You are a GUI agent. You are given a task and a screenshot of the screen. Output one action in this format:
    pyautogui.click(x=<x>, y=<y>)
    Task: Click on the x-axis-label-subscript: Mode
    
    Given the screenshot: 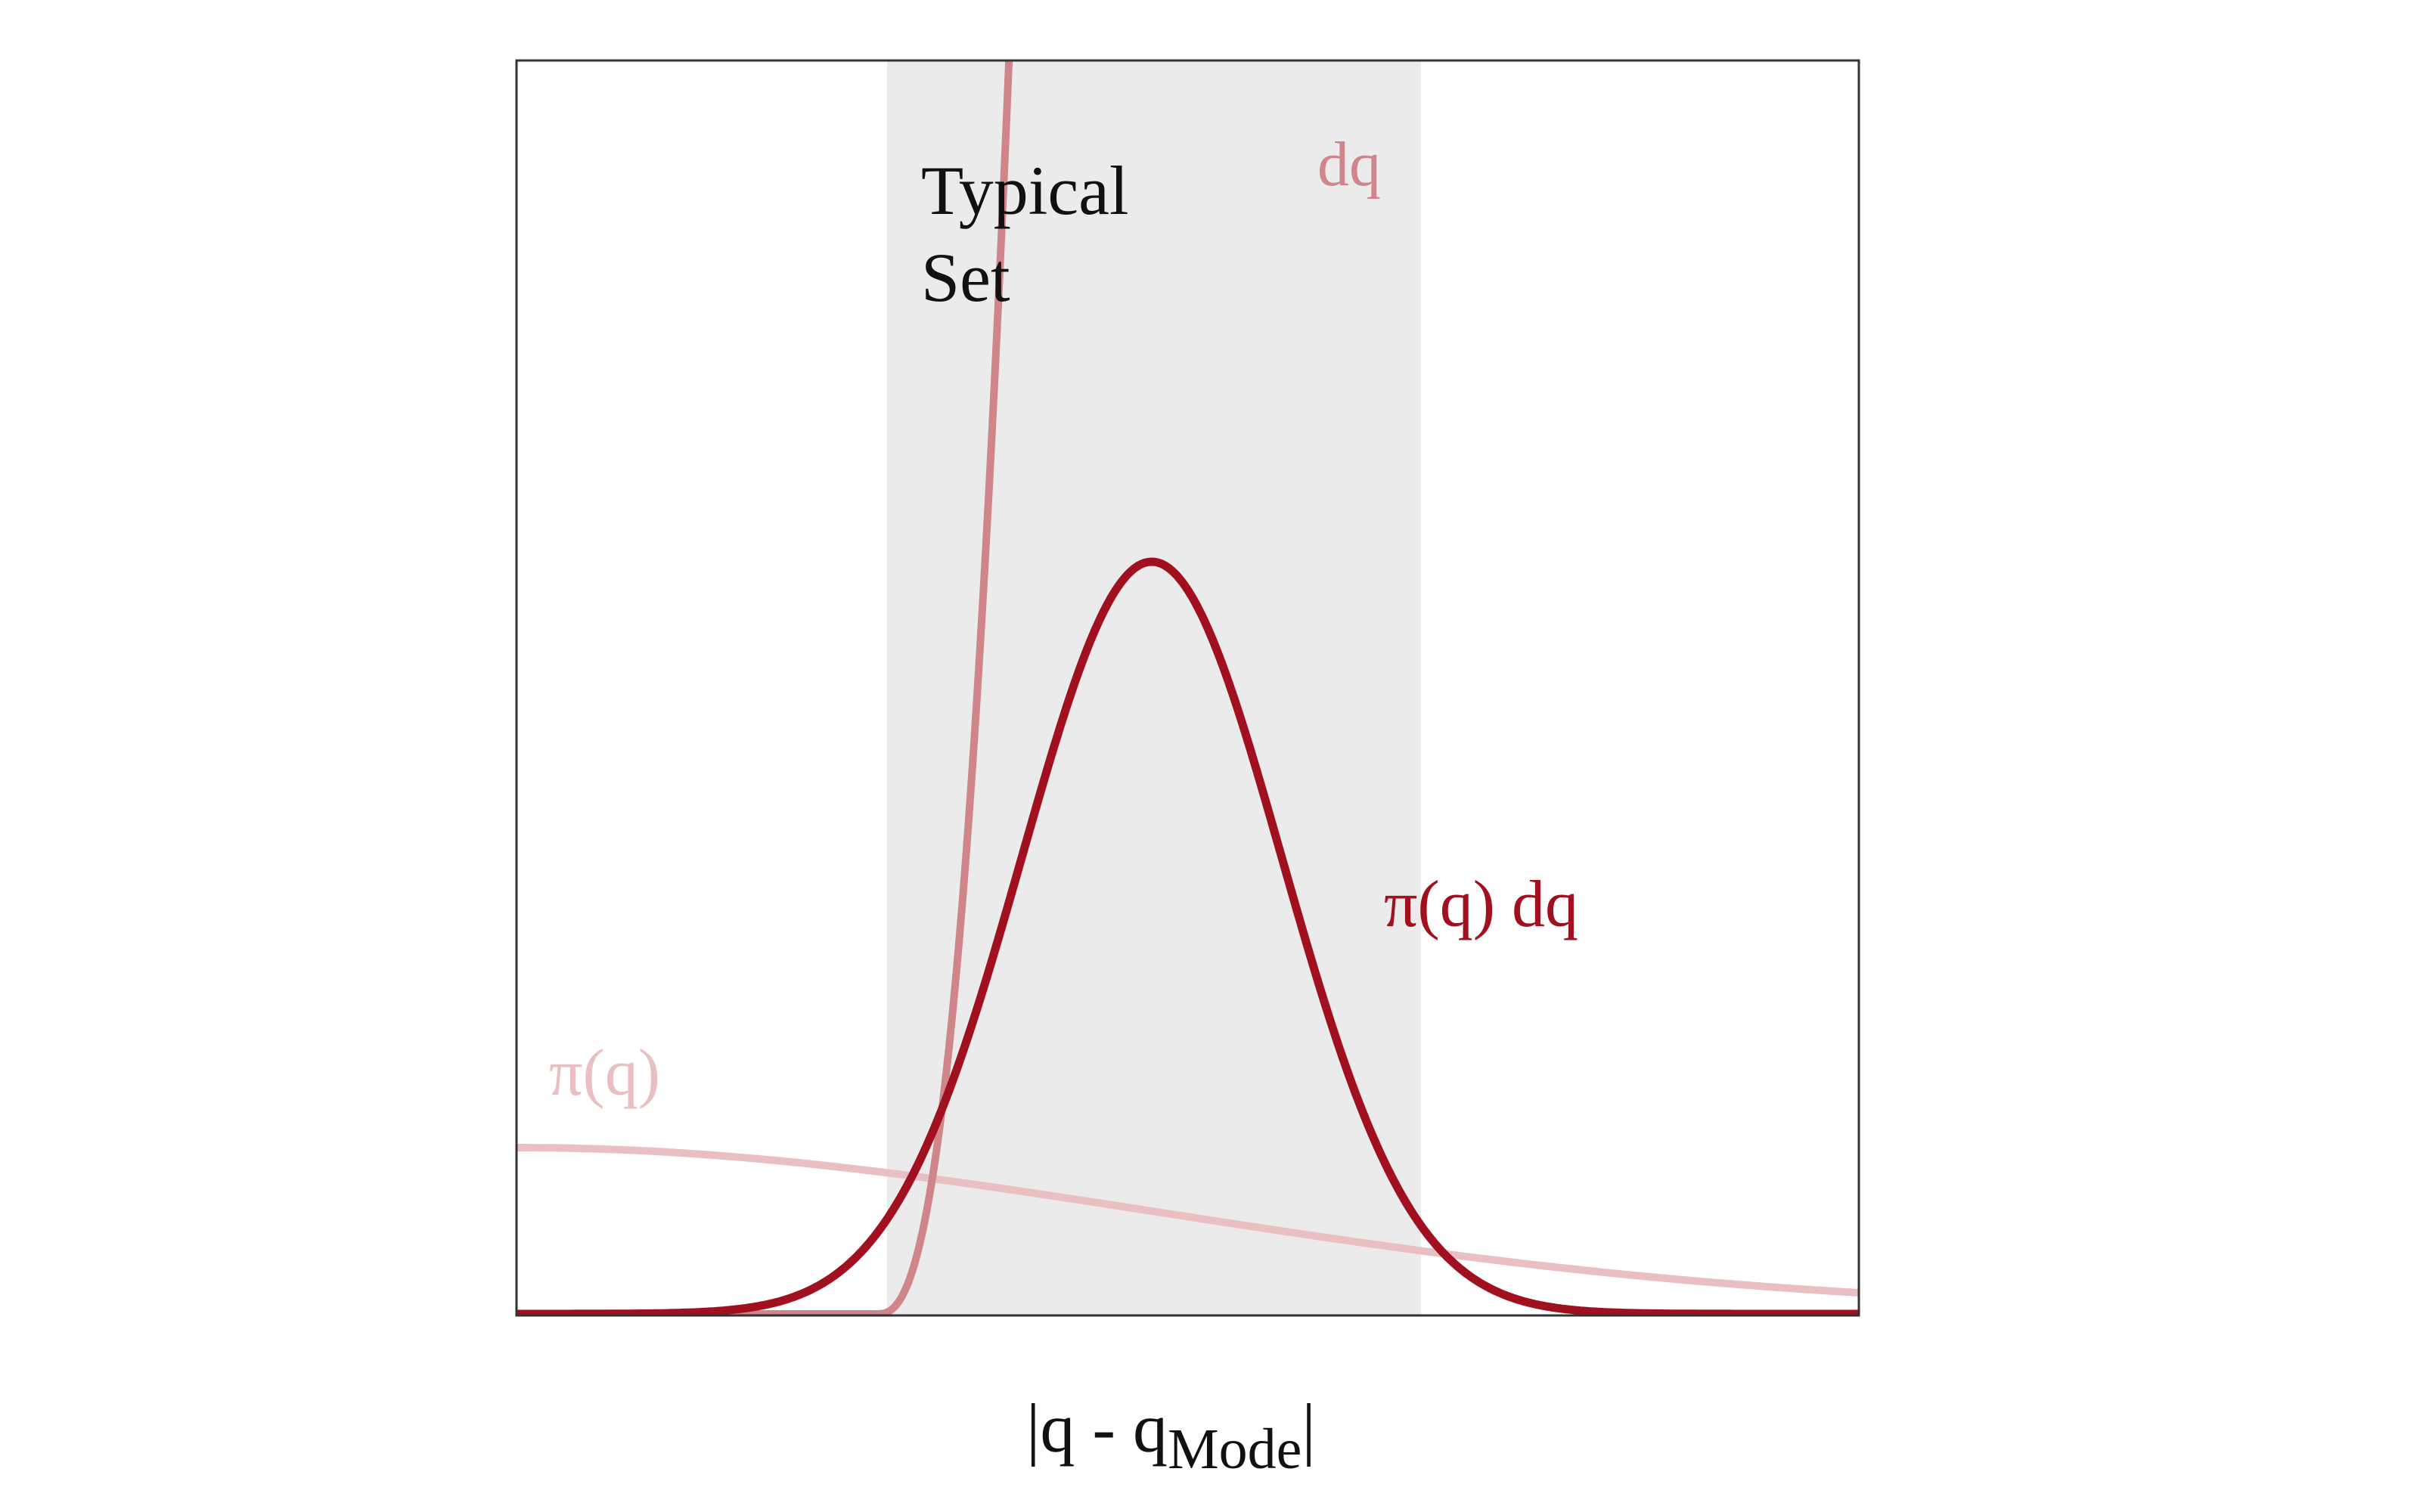 What is the action you would take?
    pyautogui.click(x=1235, y=1449)
    